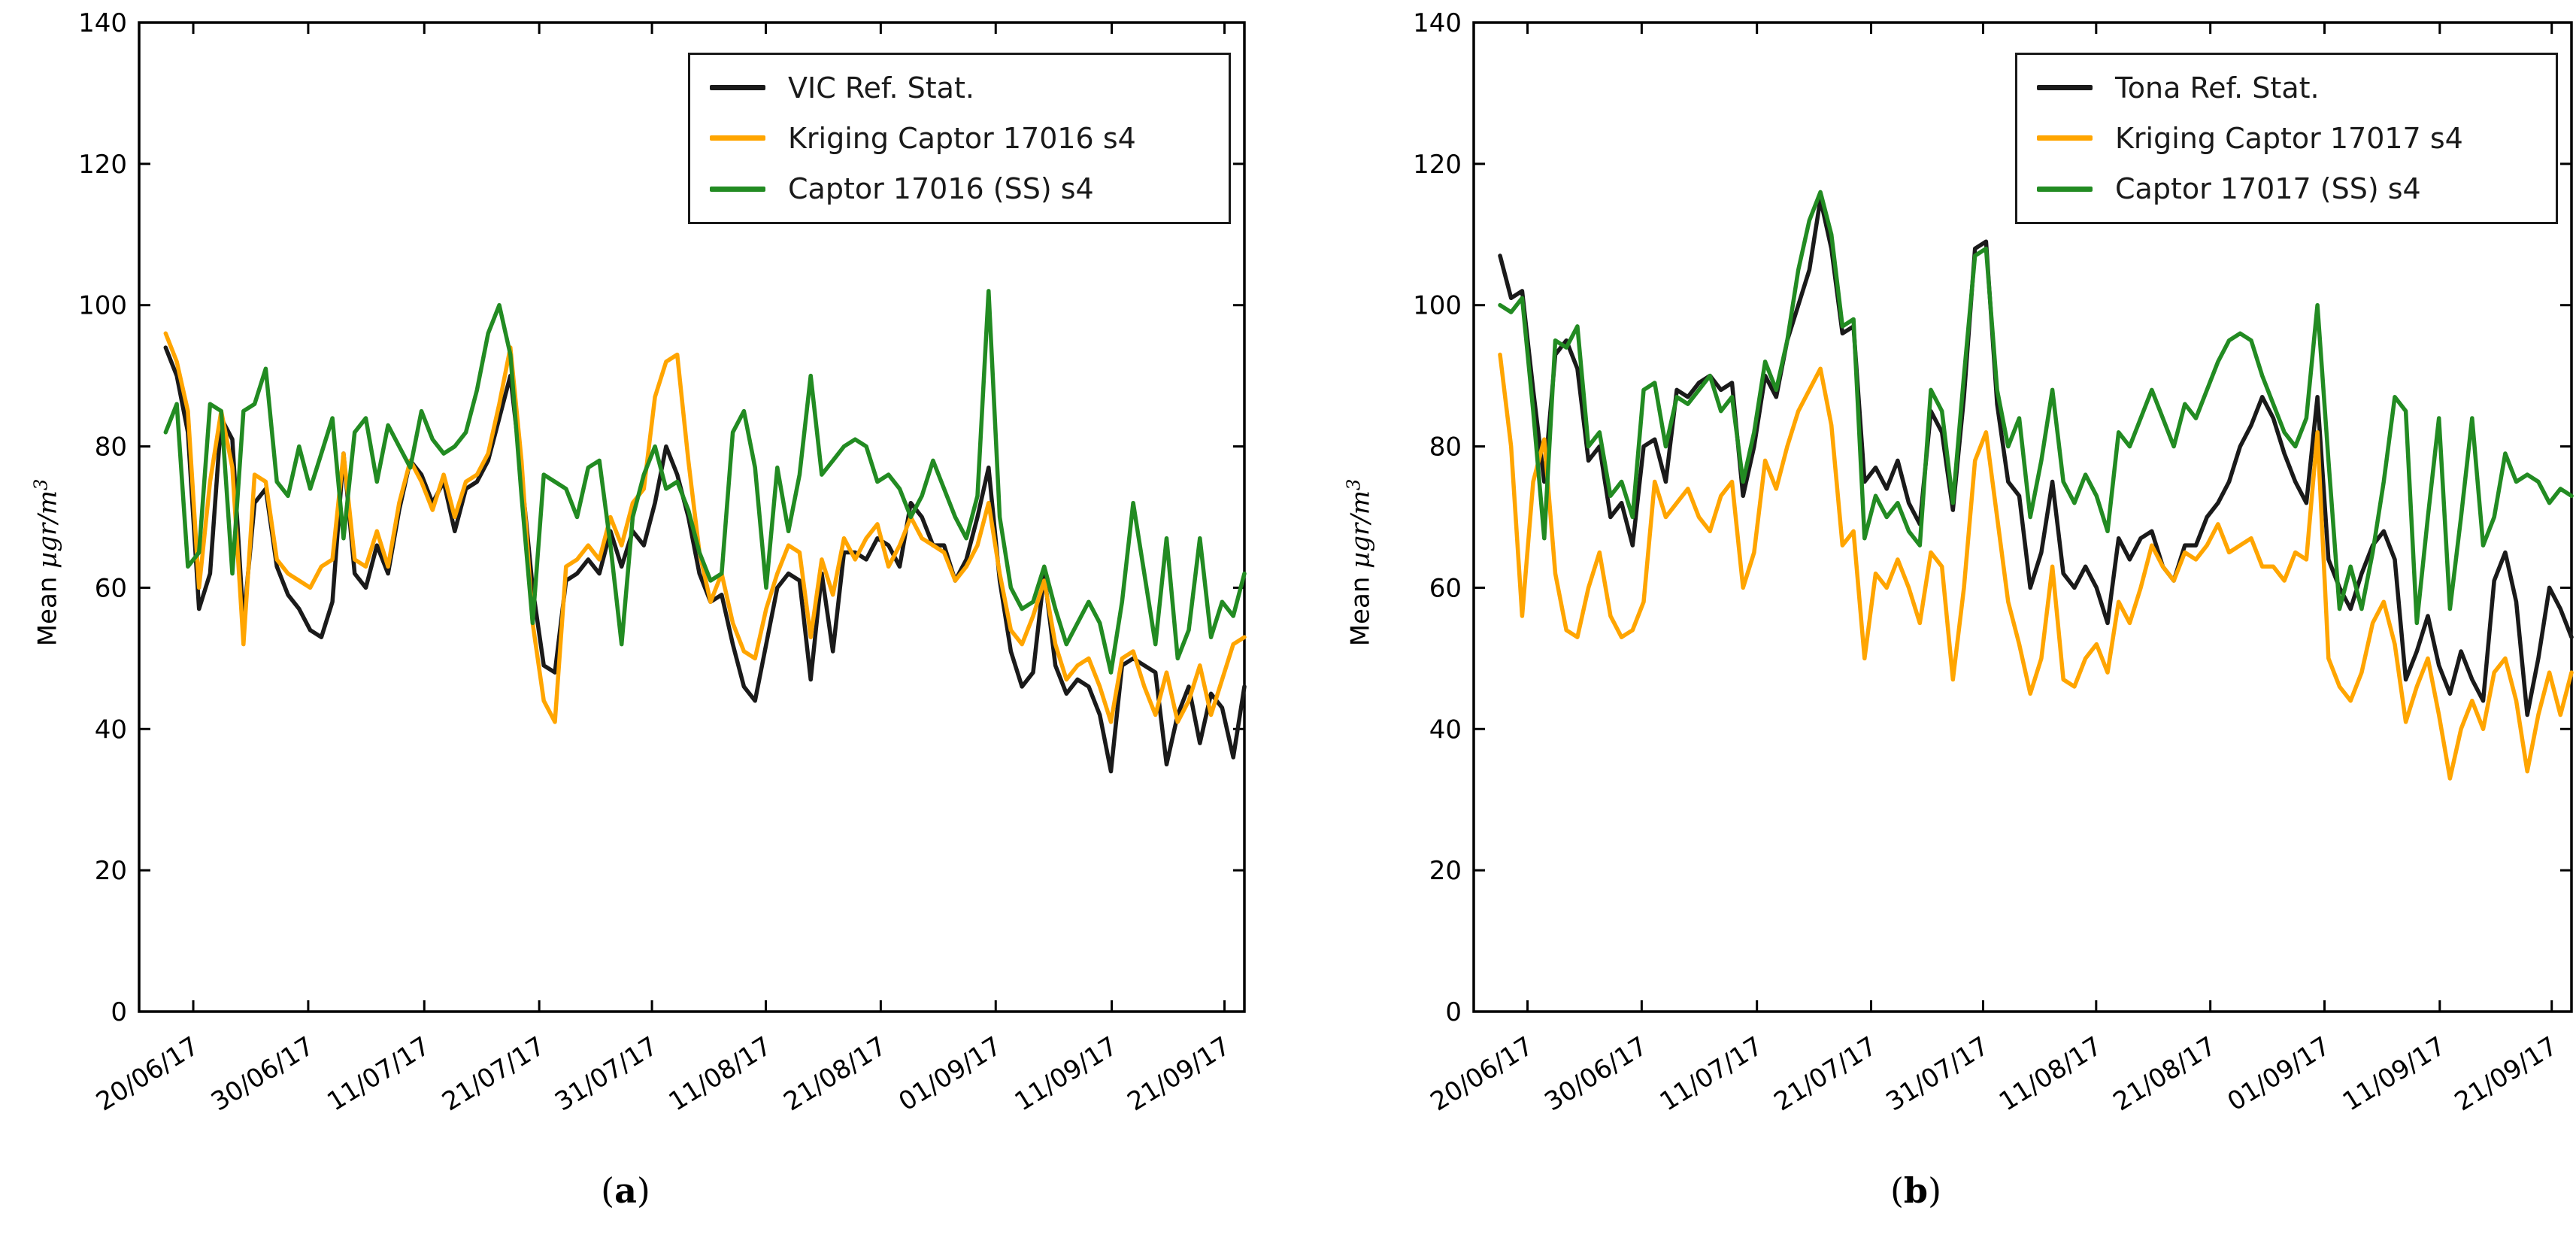 The height and width of the screenshot is (1250, 2576). I want to click on legend-line-kriging-b, so click(2065, 138).